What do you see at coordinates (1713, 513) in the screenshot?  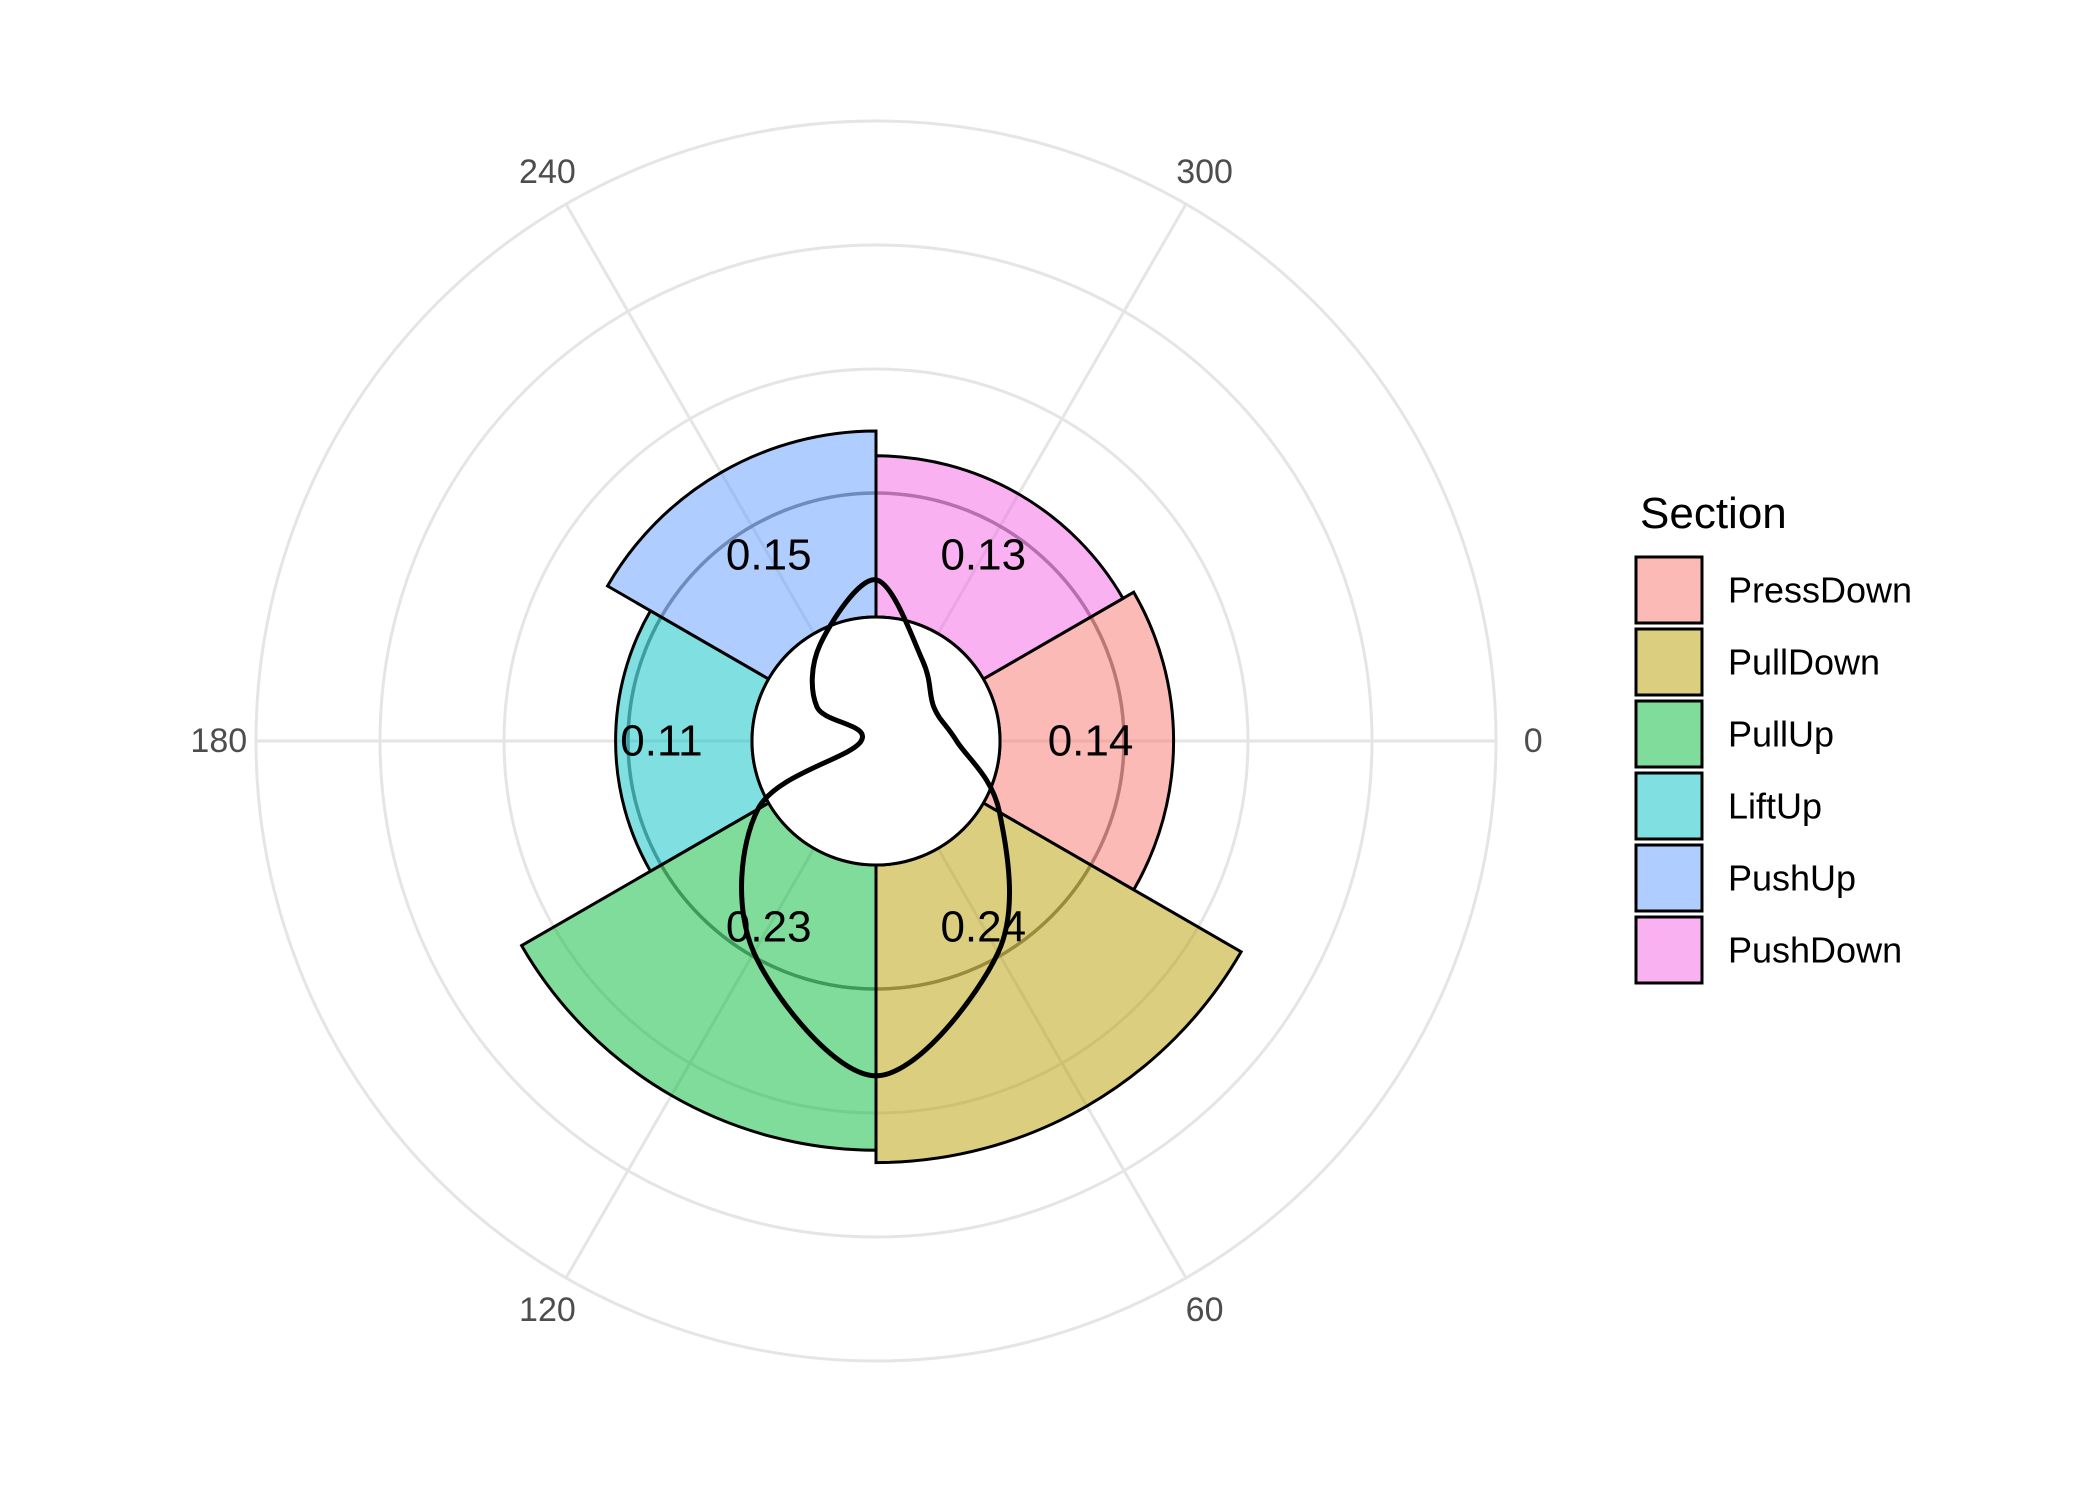 I see `legend-title: Section` at bounding box center [1713, 513].